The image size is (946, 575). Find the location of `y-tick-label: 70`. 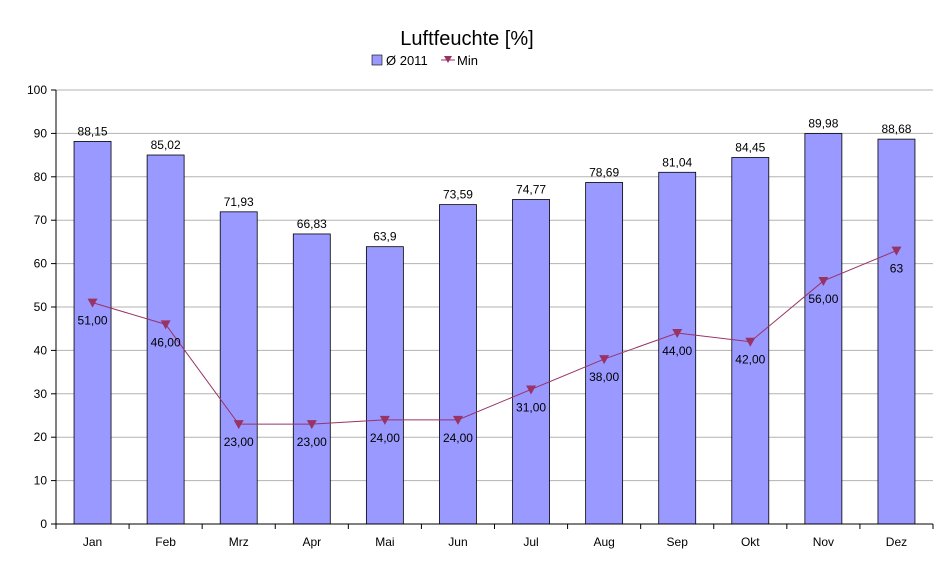

y-tick-label: 70 is located at coordinates (41, 220).